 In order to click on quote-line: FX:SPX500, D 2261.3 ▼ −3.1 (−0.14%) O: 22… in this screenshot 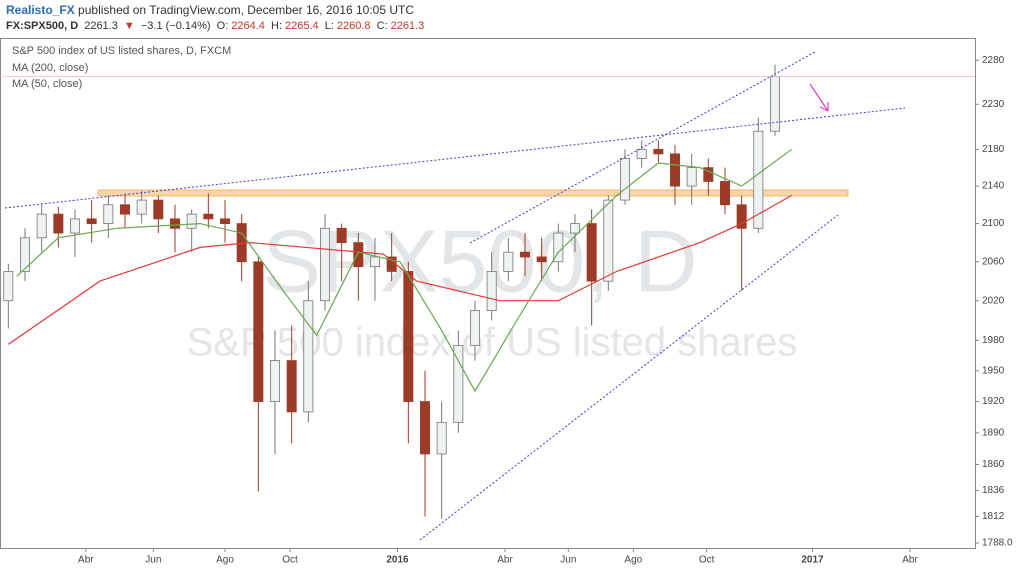, I will do `click(216, 26)`.